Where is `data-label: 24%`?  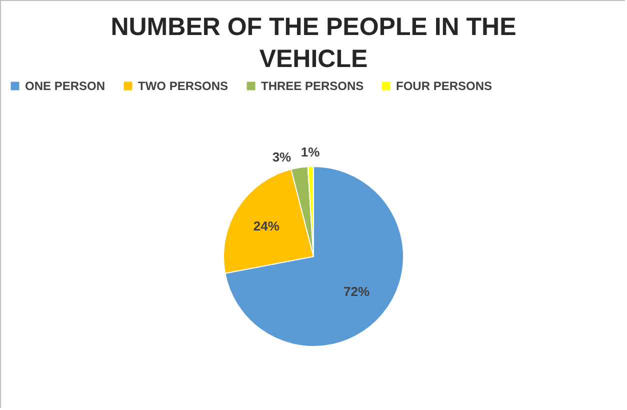 data-label: 24% is located at coordinates (266, 226).